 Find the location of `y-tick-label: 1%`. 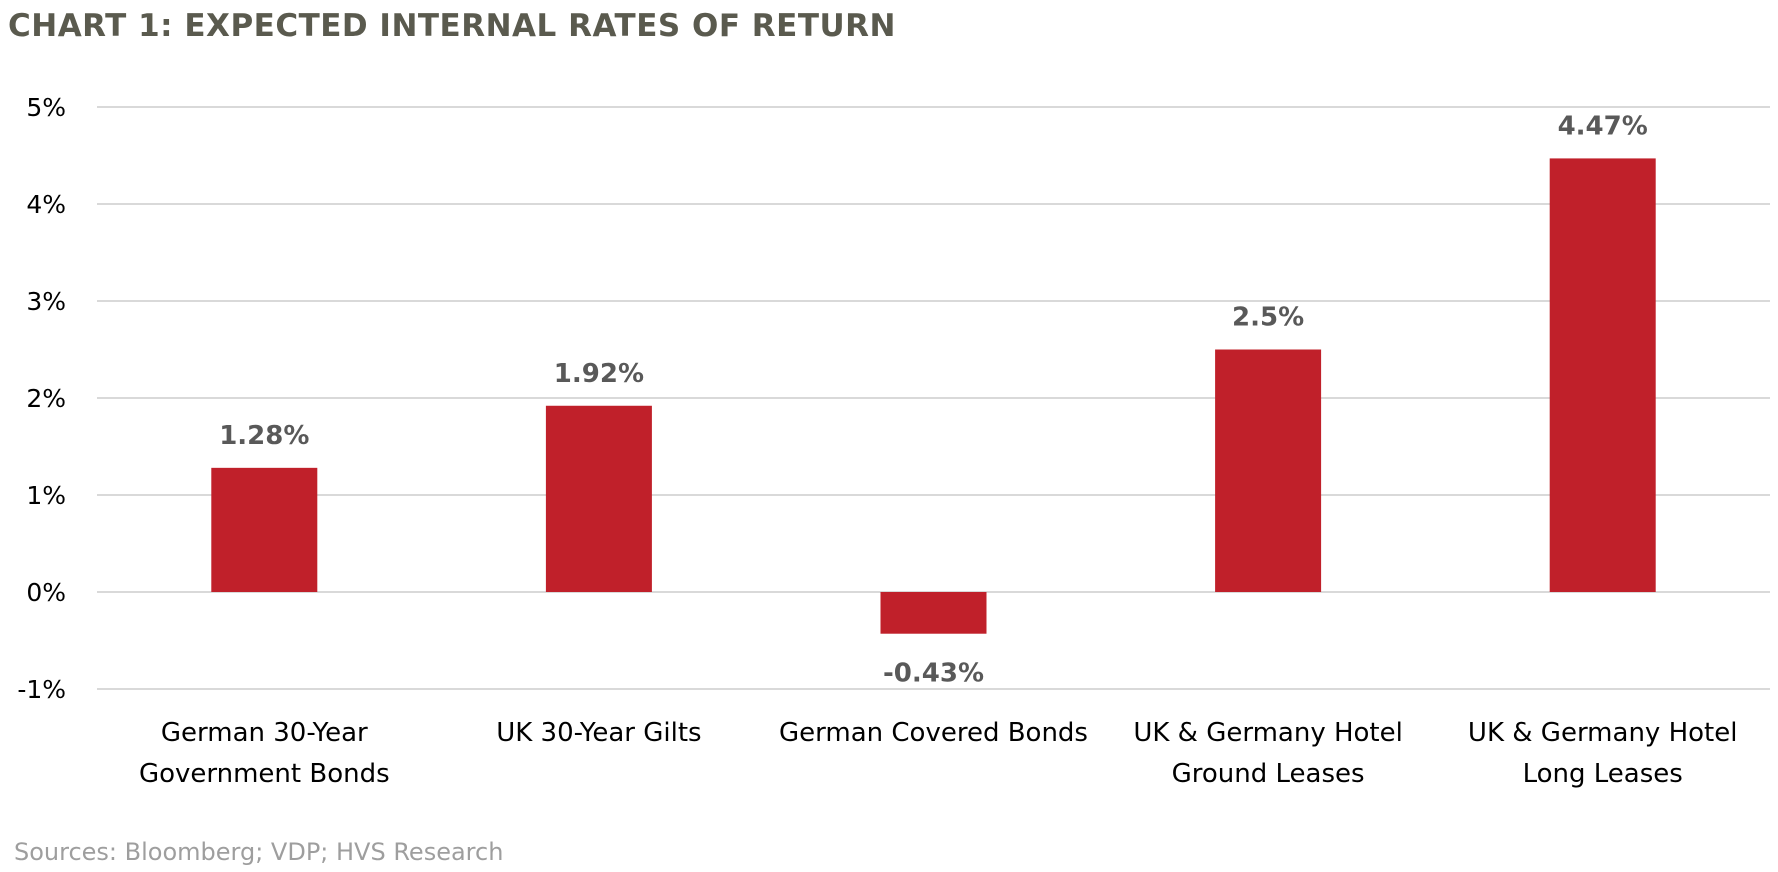

y-tick-label: 1% is located at coordinates (46, 495).